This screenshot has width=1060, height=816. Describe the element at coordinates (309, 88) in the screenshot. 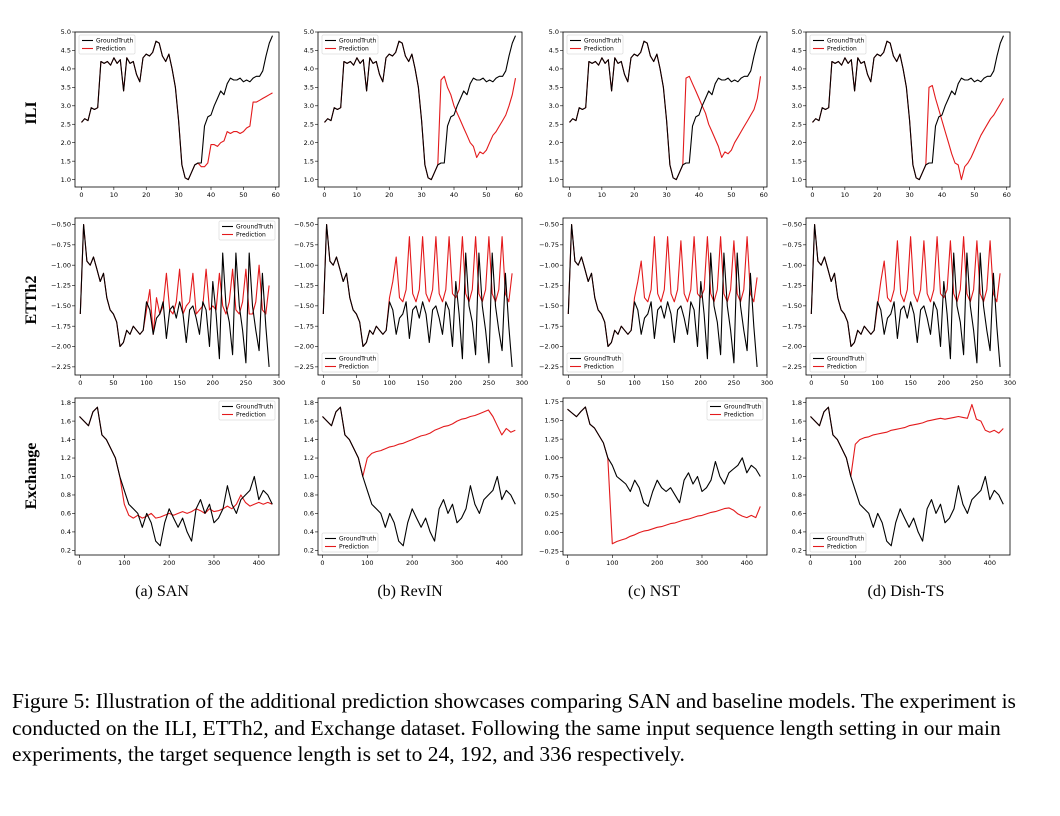

I see `y-tick-label: 3.5` at that location.